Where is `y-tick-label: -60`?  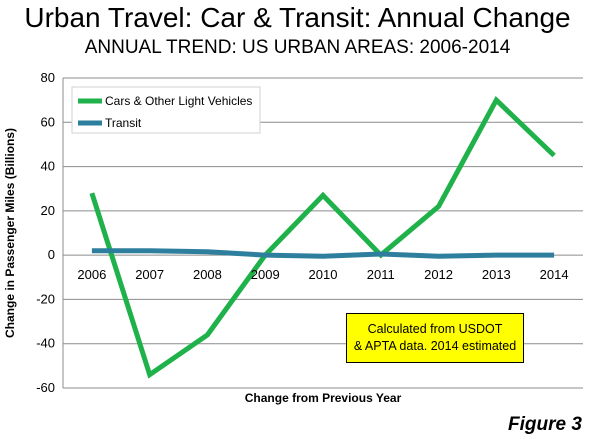 y-tick-label: -60 is located at coordinates (45, 387).